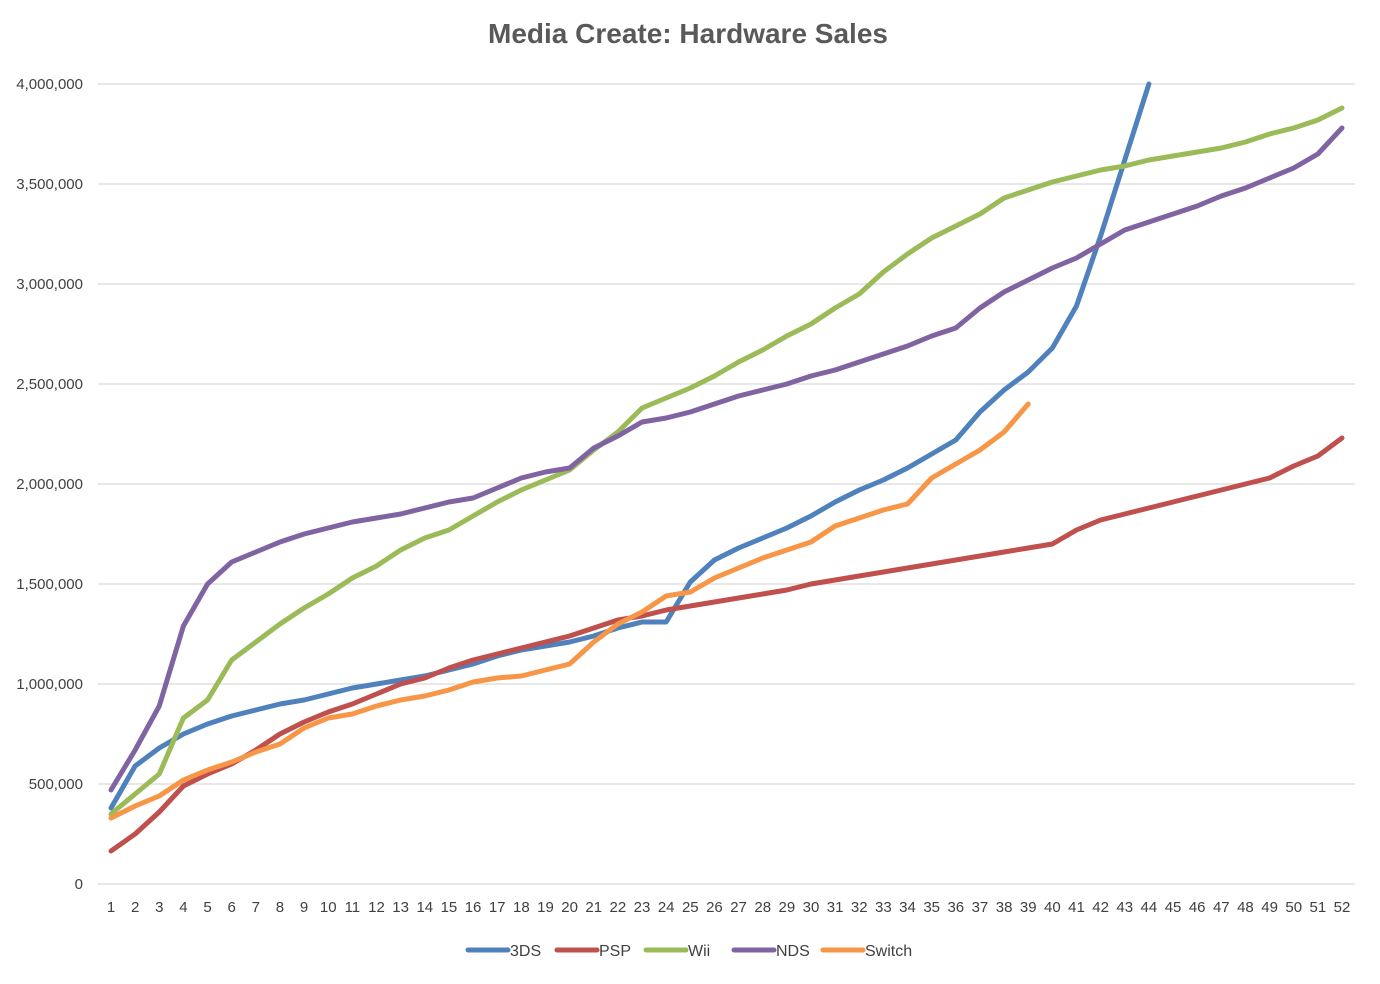 The width and height of the screenshot is (1380, 984). I want to click on x-tick-label: 52, so click(1342, 907).